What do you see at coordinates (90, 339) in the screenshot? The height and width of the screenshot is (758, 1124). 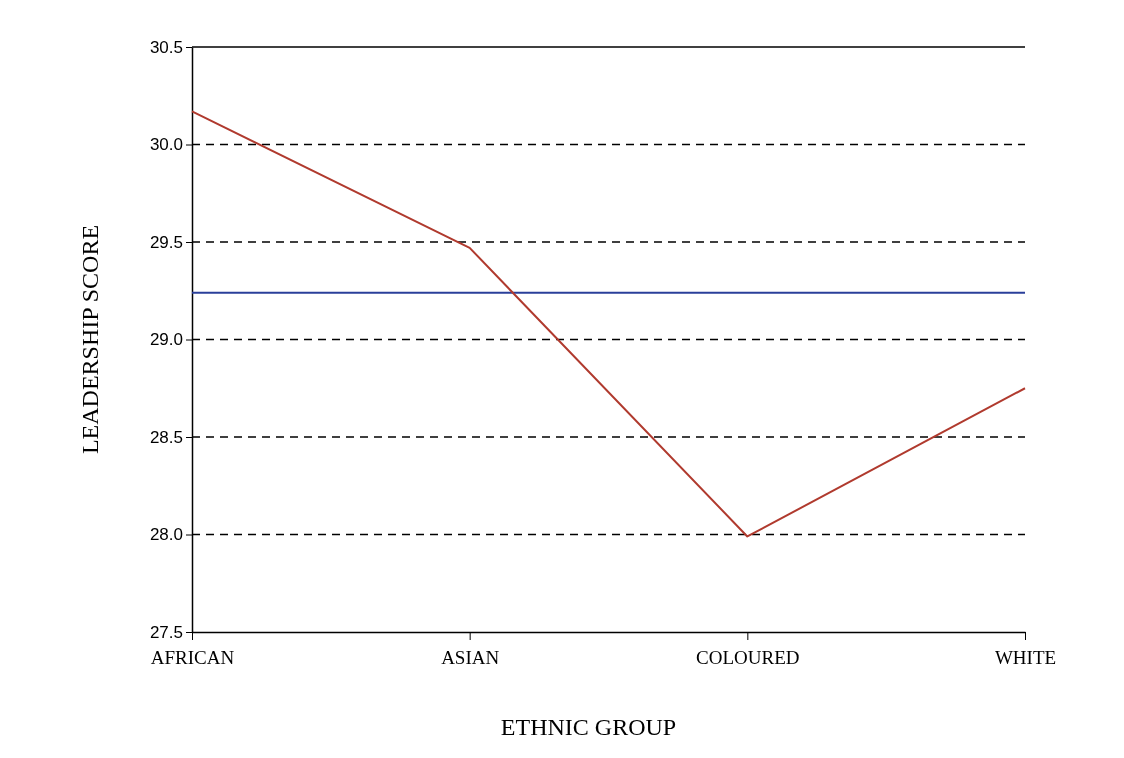 I see `y-axis-title: LEADERSHIP SCORE` at bounding box center [90, 339].